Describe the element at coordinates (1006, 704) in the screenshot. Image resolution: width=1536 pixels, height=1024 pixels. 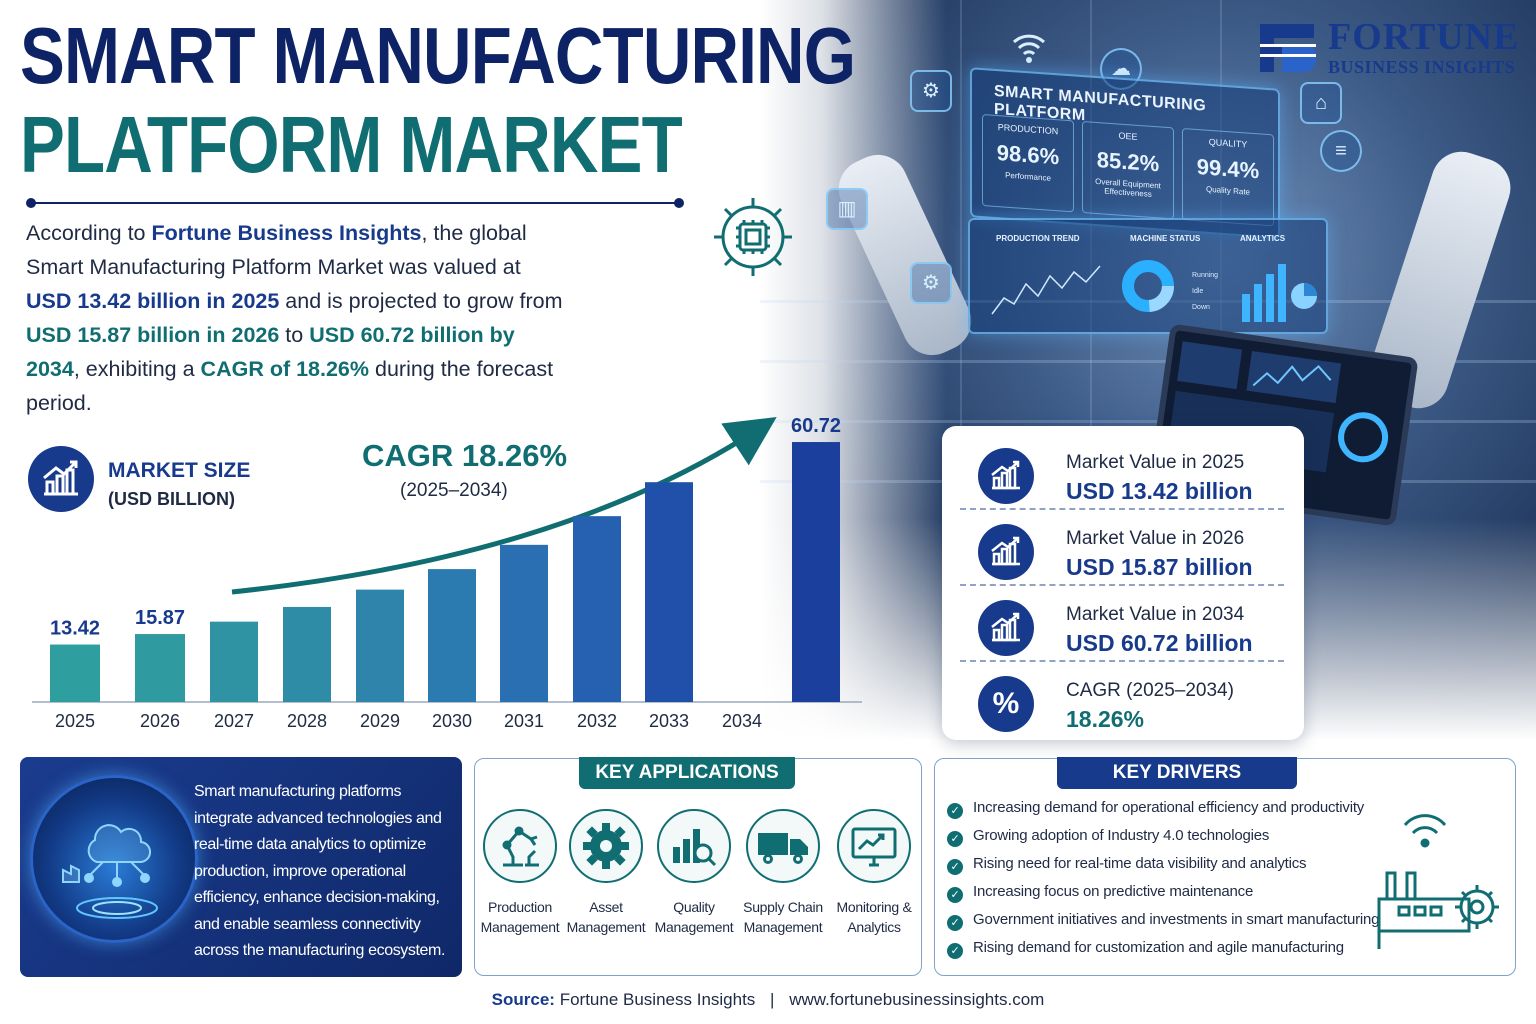
I see `percent-icon: %` at that location.